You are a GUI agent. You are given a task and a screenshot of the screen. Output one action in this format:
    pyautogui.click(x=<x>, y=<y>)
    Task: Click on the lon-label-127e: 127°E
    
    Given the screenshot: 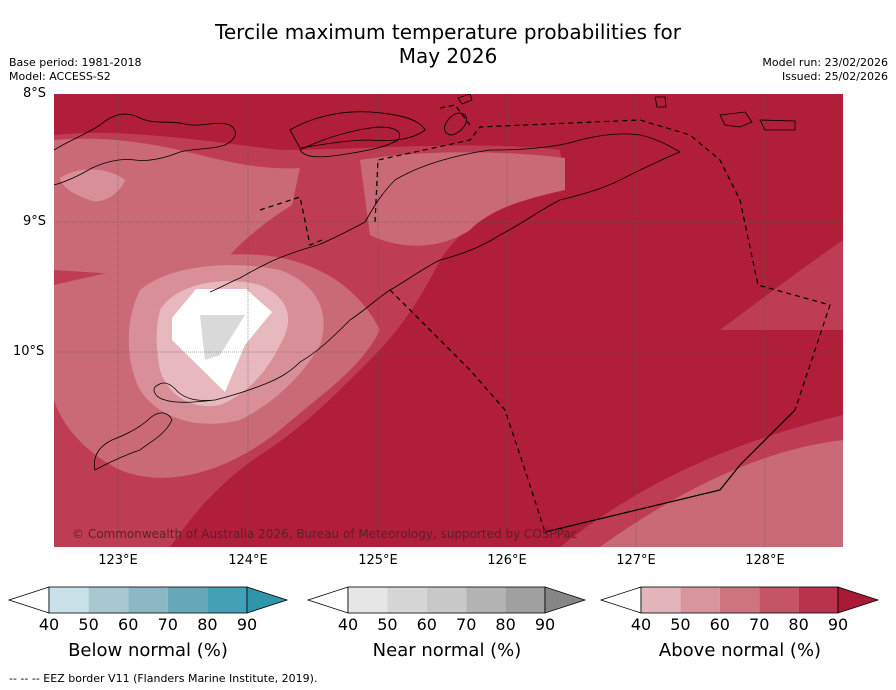 What is the action you would take?
    pyautogui.click(x=636, y=560)
    